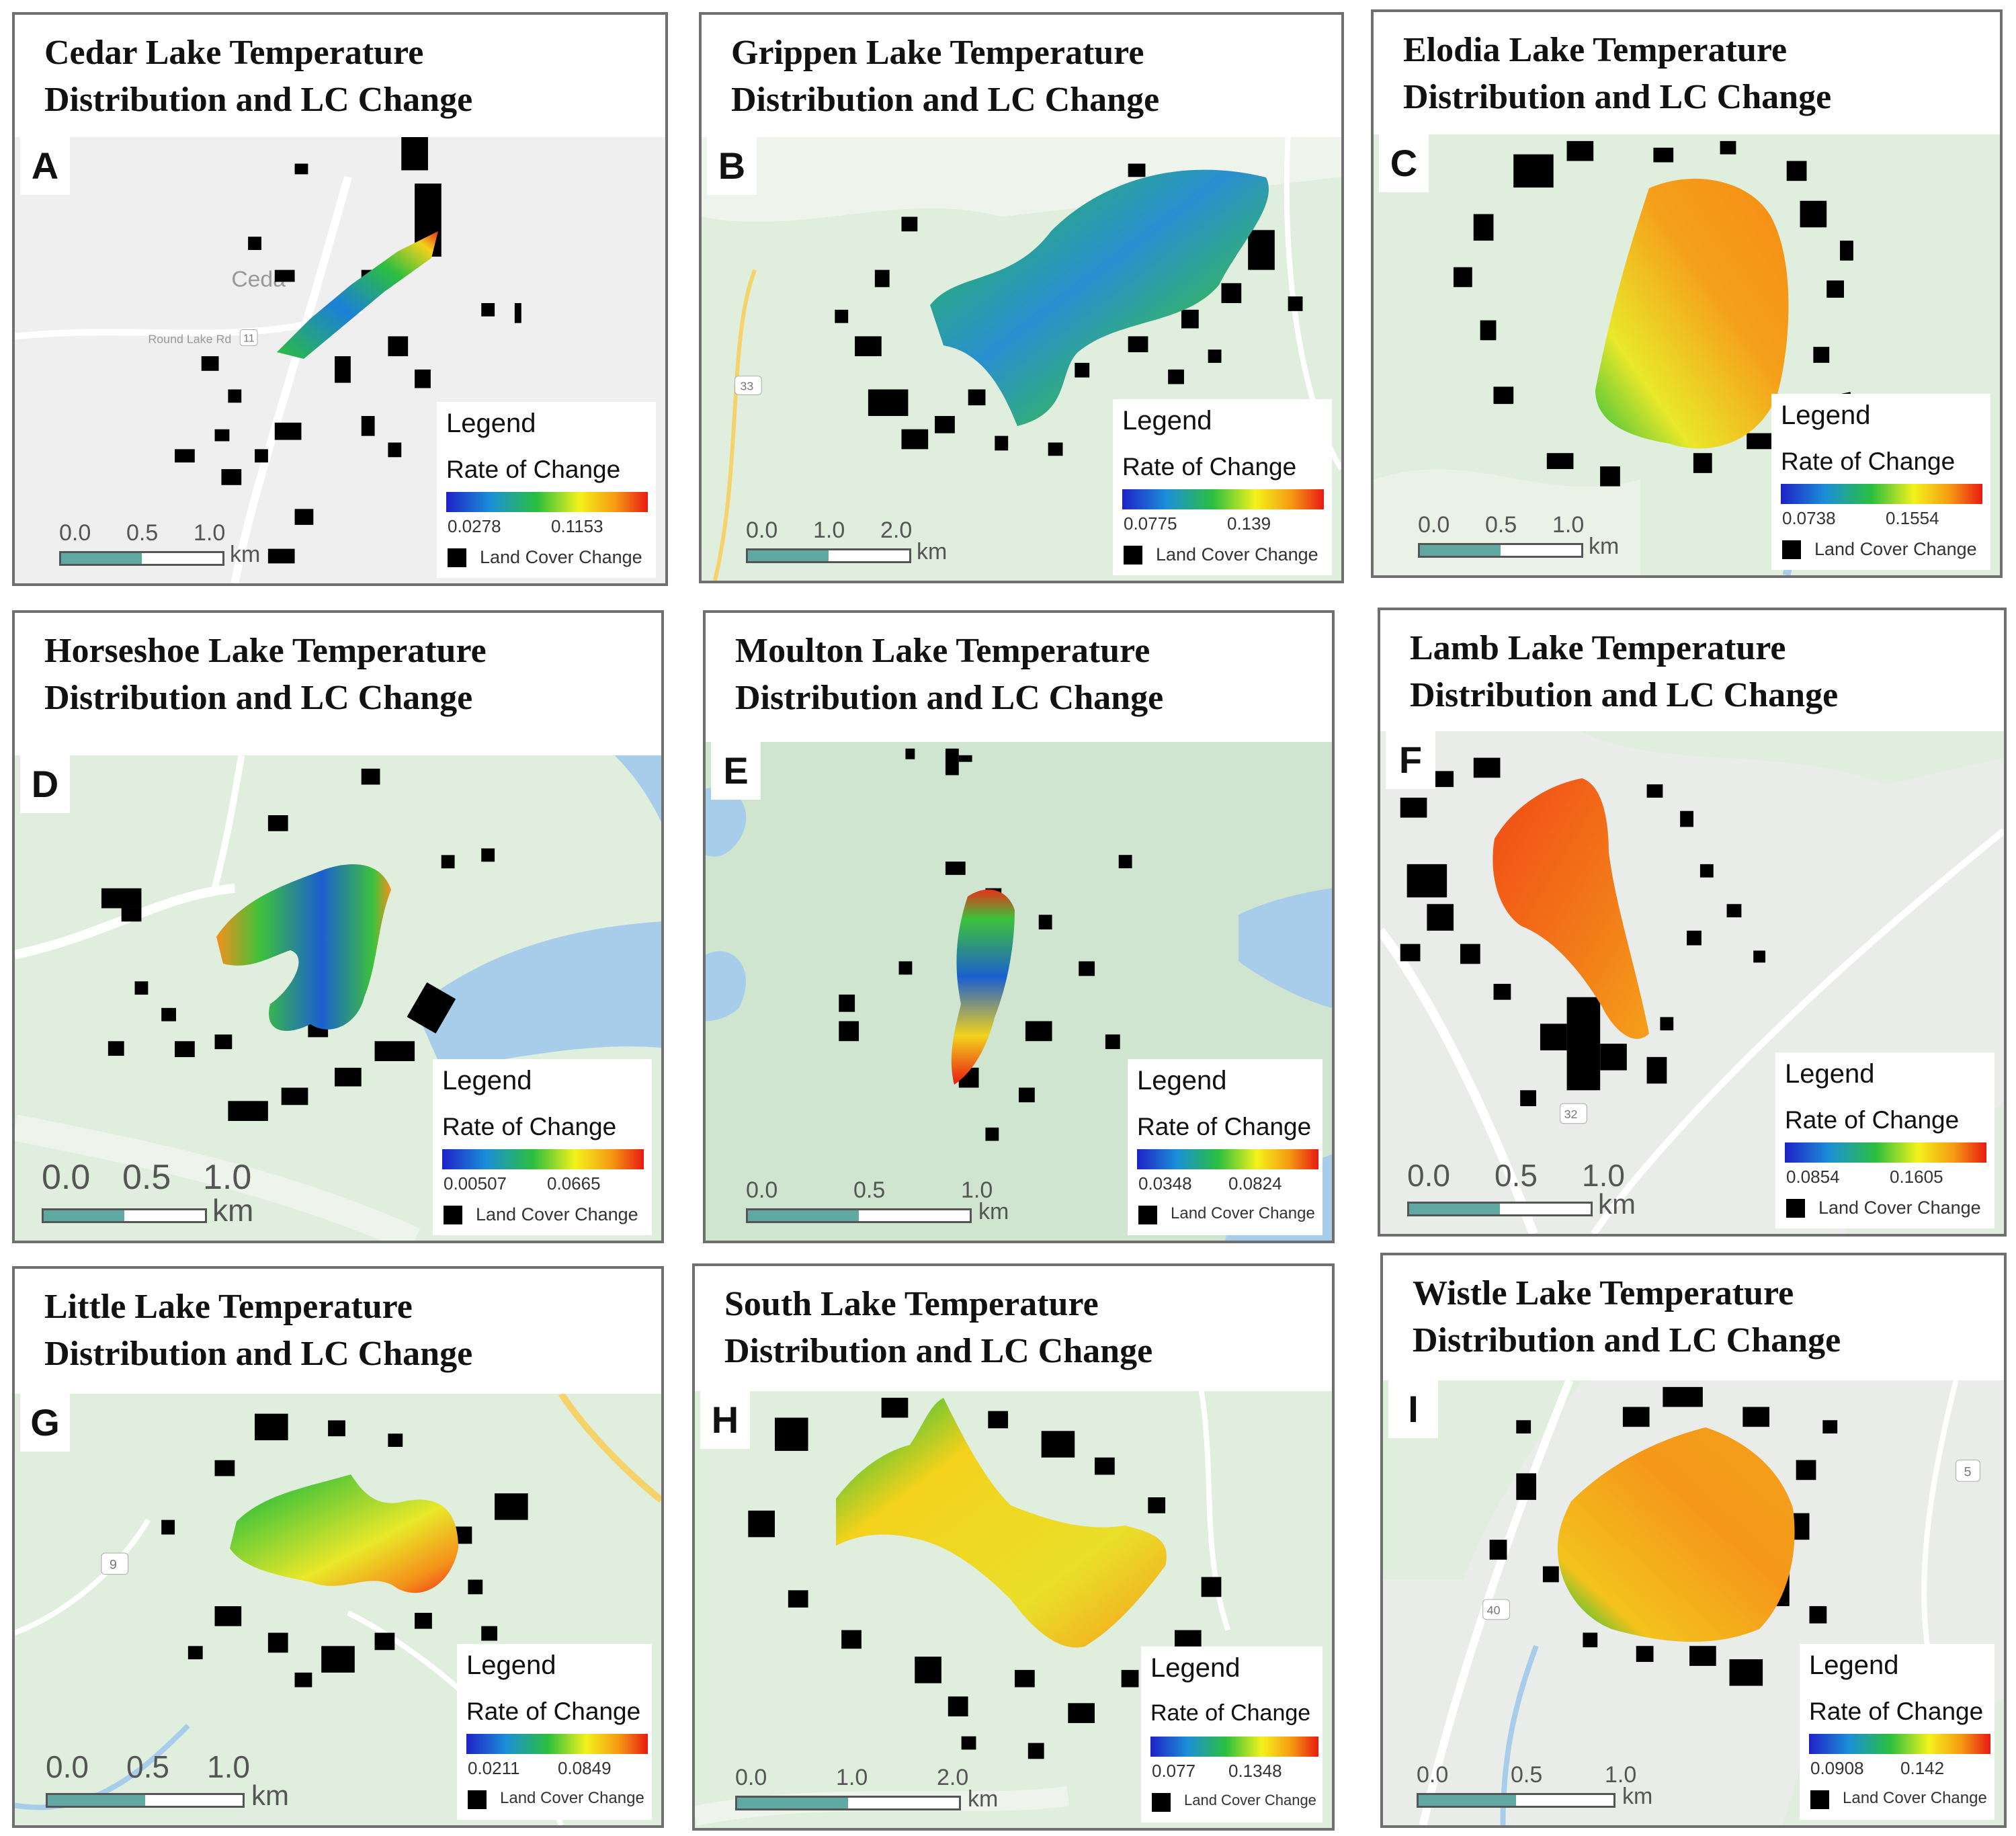 This screenshot has height=1836, width=2016. What do you see at coordinates (1923, 1768) in the screenshot?
I see `ramp-max-value: 0.142` at bounding box center [1923, 1768].